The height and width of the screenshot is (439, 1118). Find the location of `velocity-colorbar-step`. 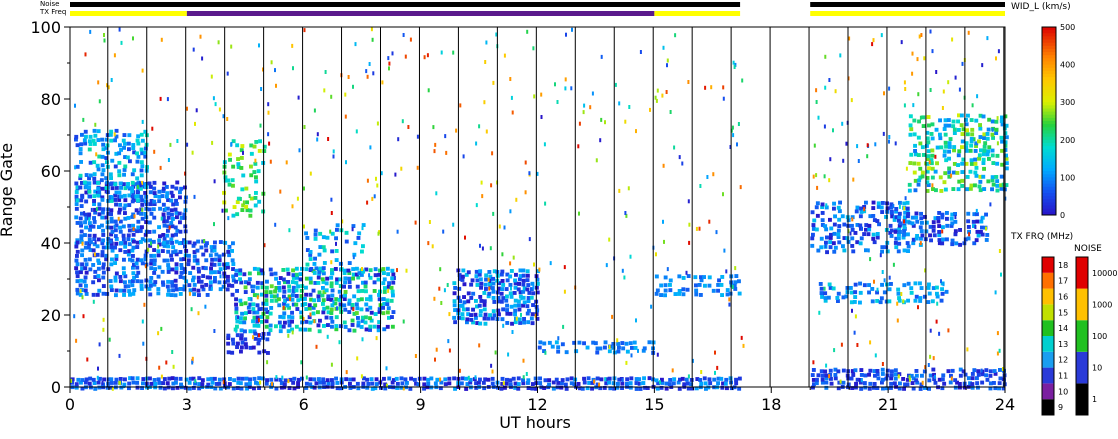

velocity-colorbar-step is located at coordinates (1049, 50).